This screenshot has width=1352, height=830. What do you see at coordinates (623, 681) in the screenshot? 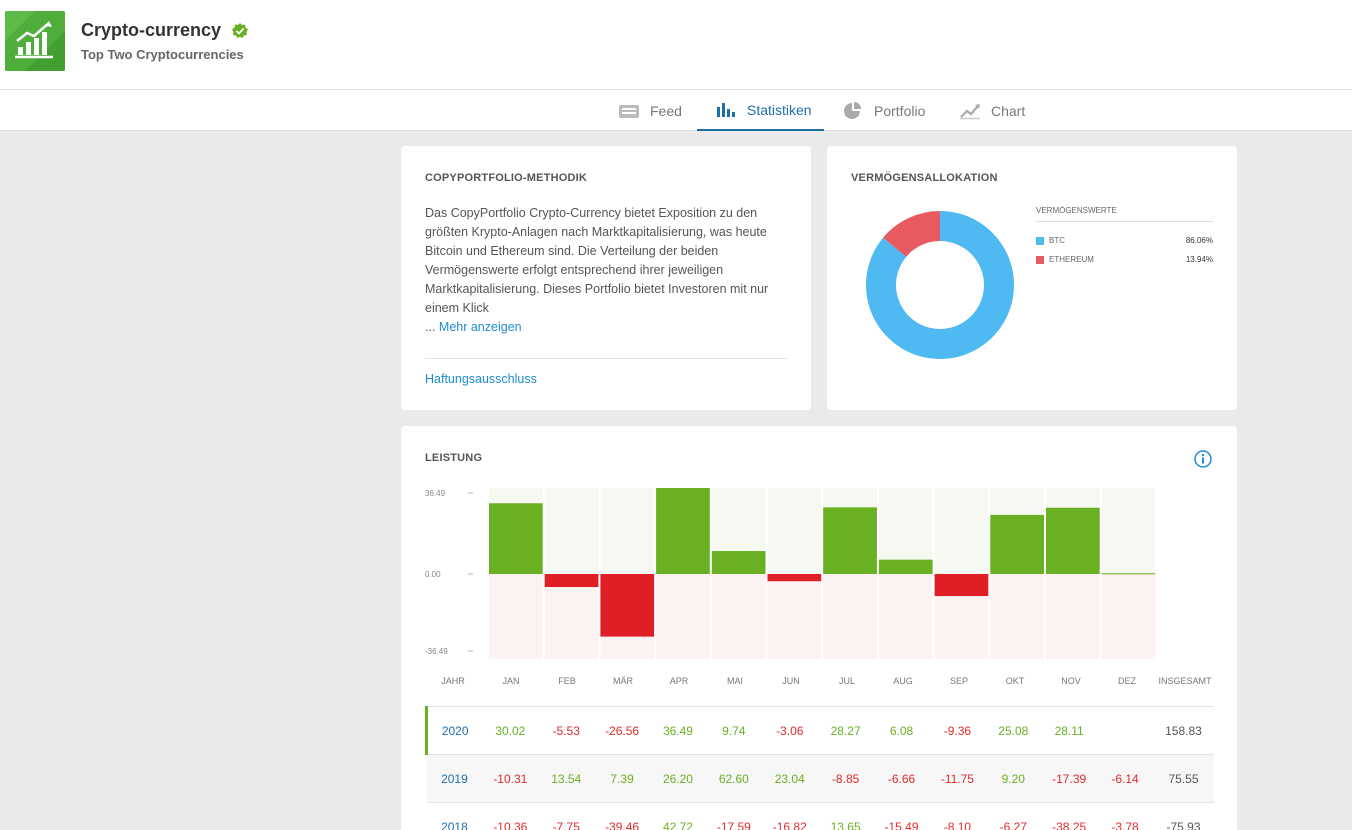
I see `column-header: MÄR` at bounding box center [623, 681].